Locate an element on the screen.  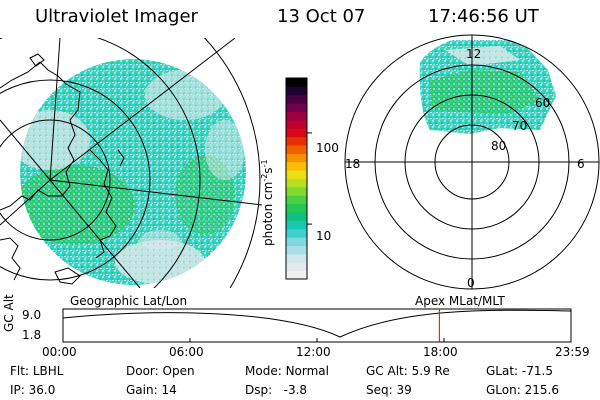
gain-info: Gain: 14 is located at coordinates (151, 390).